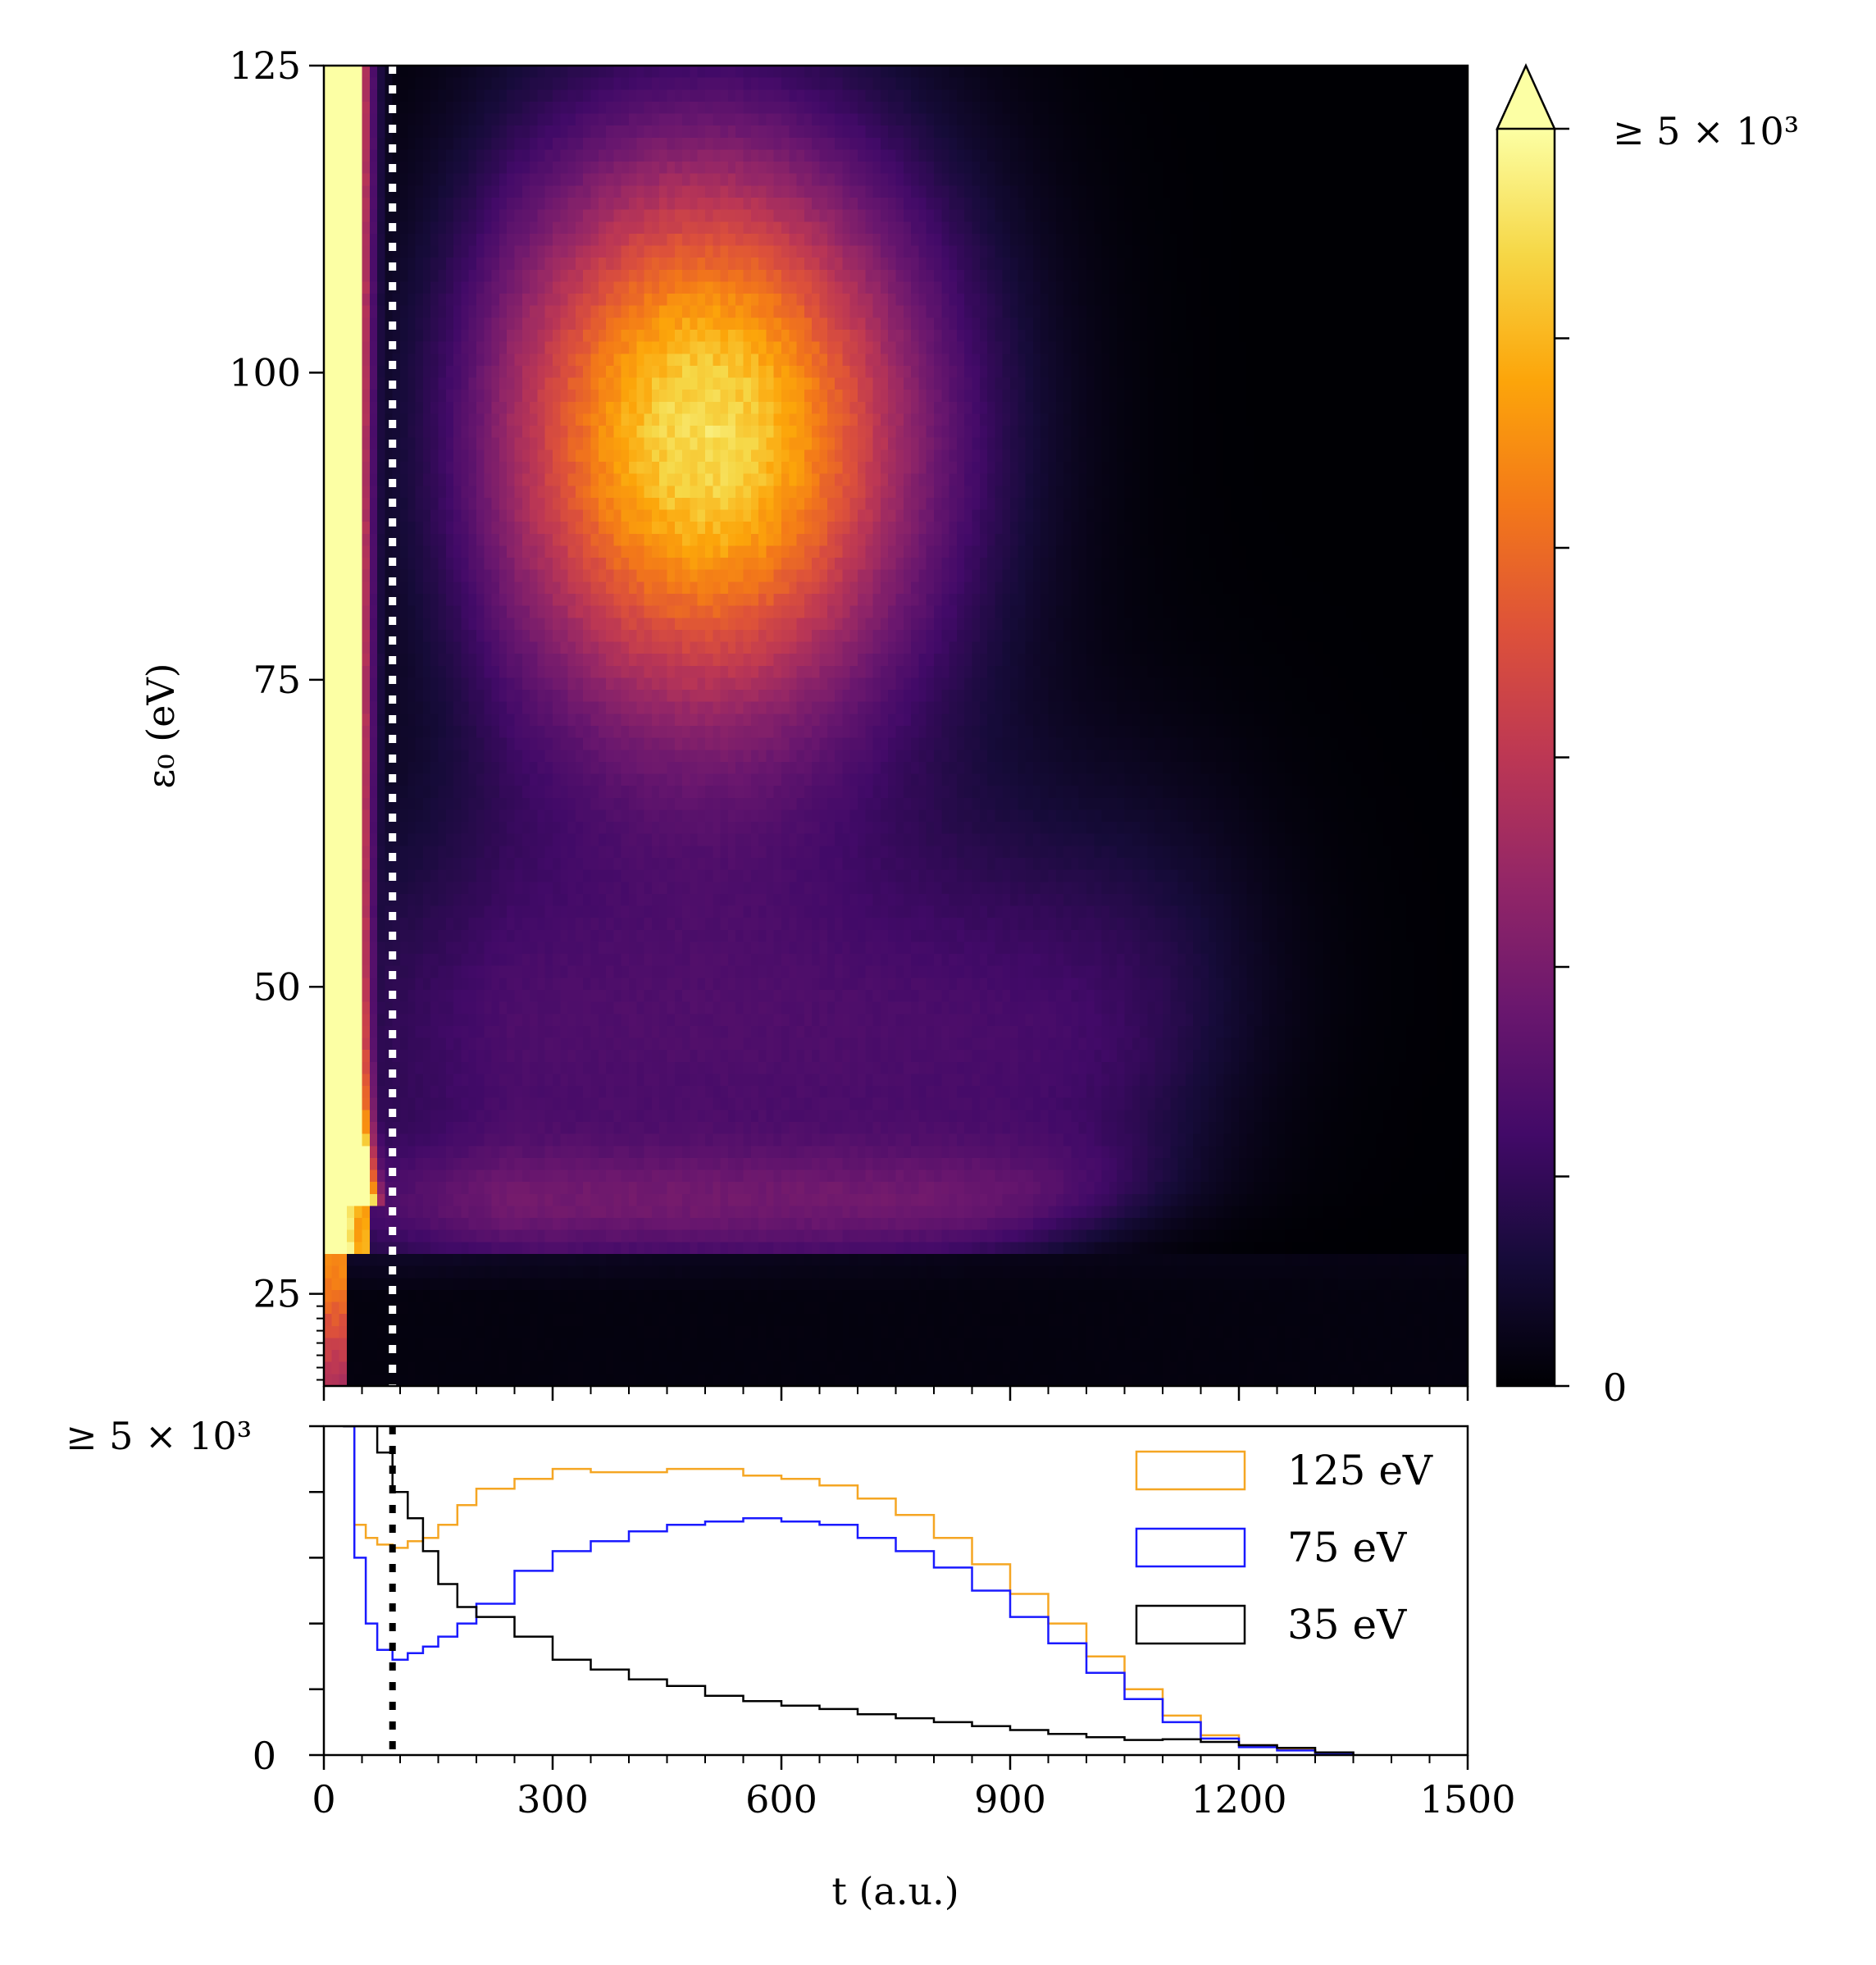  I want to click on legend: 125 eV 75 eV 35 eV, so click(1284, 1548).